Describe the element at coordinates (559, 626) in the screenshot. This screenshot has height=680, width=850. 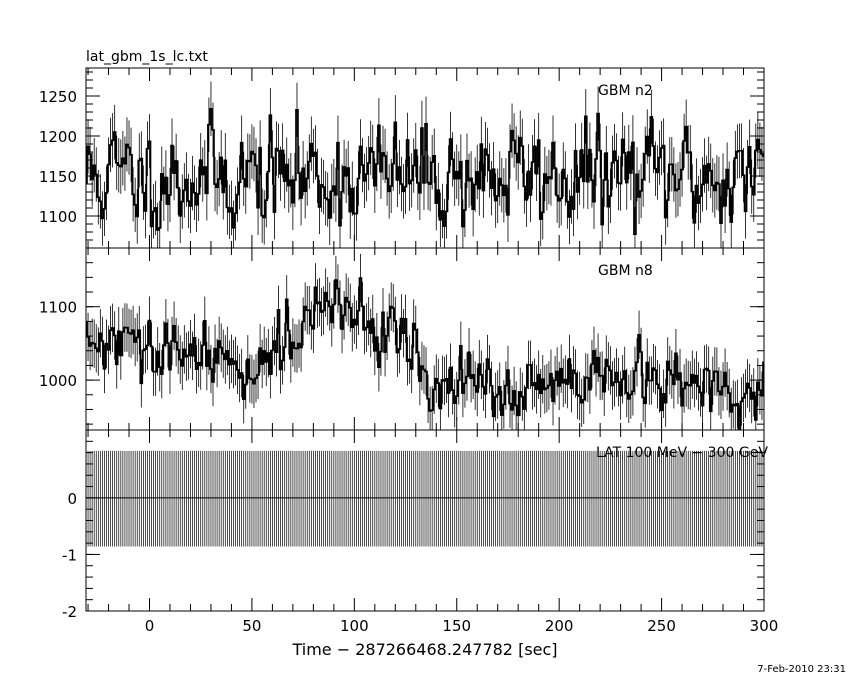
I see `x-tick-label: 200` at that location.